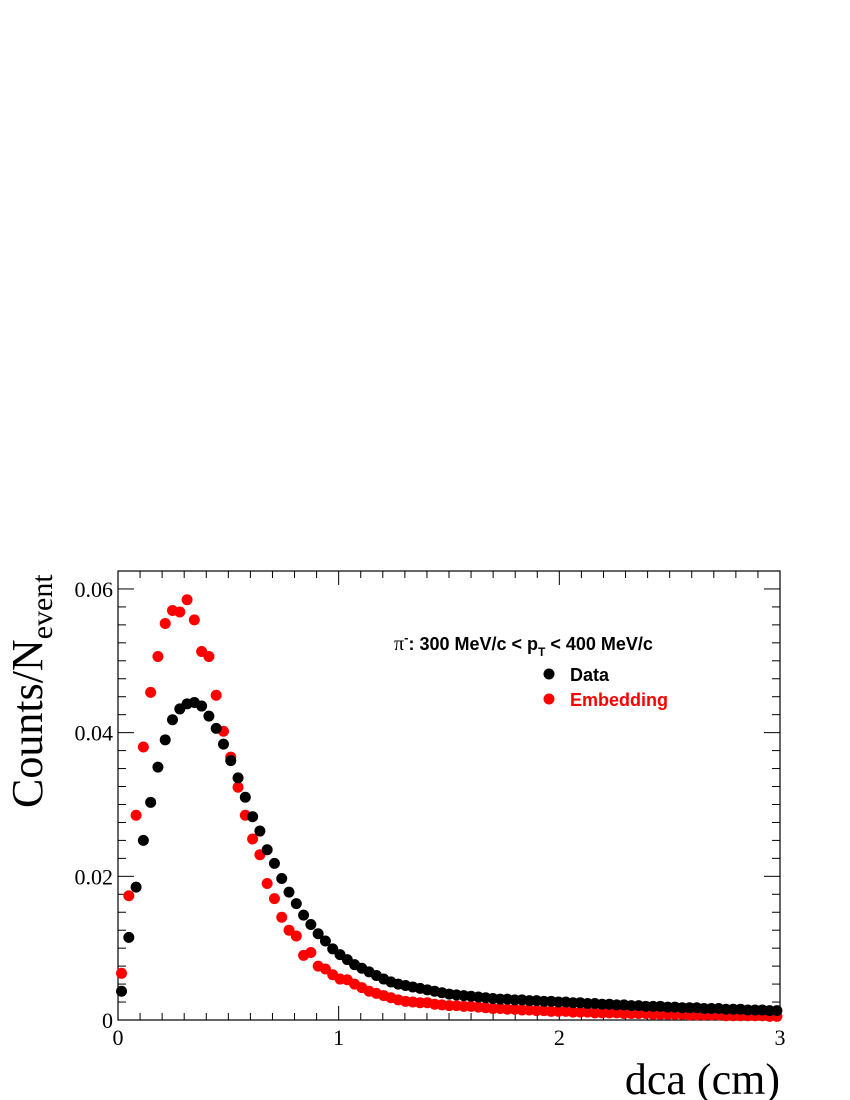 Image resolution: width=850 pixels, height=1100 pixels. I want to click on annotation-range: : 300 MeV/c < p, so click(473, 644).